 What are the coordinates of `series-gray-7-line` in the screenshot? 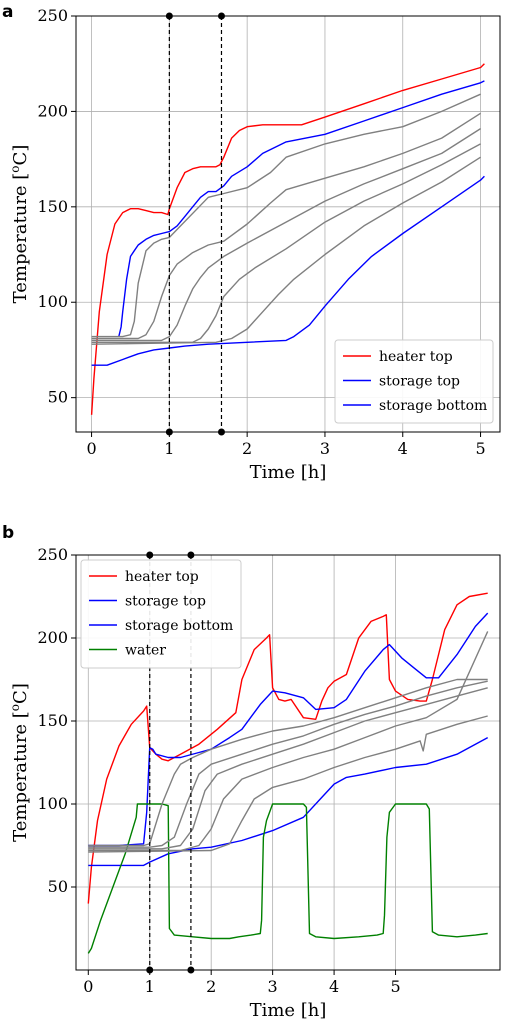 It's located at (286, 250).